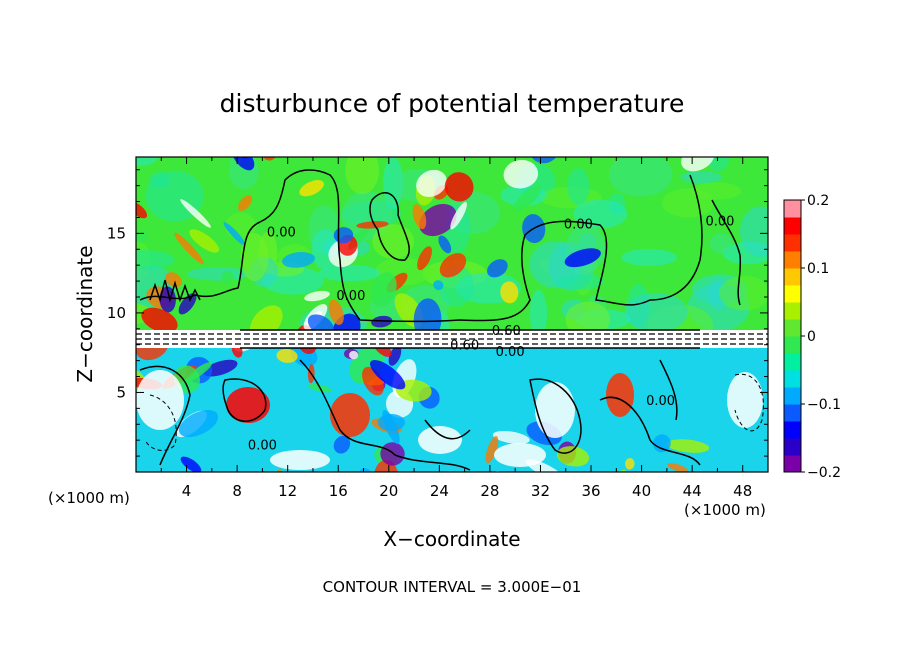 The width and height of the screenshot is (904, 654). What do you see at coordinates (725, 510) in the screenshot?
I see `x-unit-label-right: (×1000 m)` at bounding box center [725, 510].